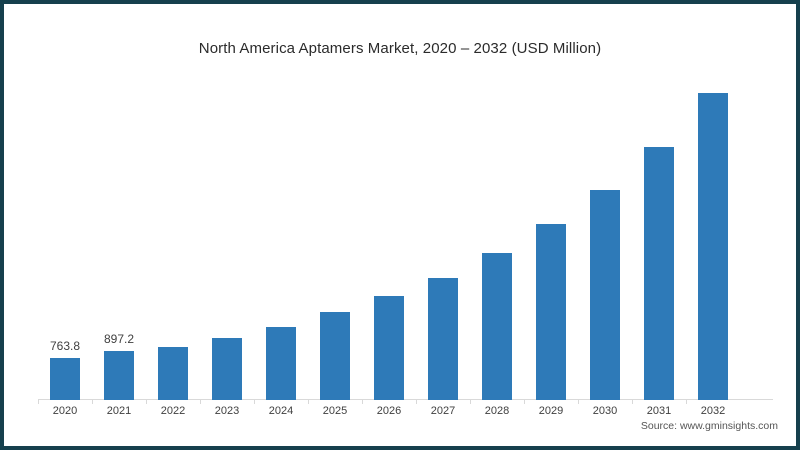 Image resolution: width=800 pixels, height=450 pixels. Describe the element at coordinates (119, 239) in the screenshot. I see `bar-group-2021: 897.2` at that location.